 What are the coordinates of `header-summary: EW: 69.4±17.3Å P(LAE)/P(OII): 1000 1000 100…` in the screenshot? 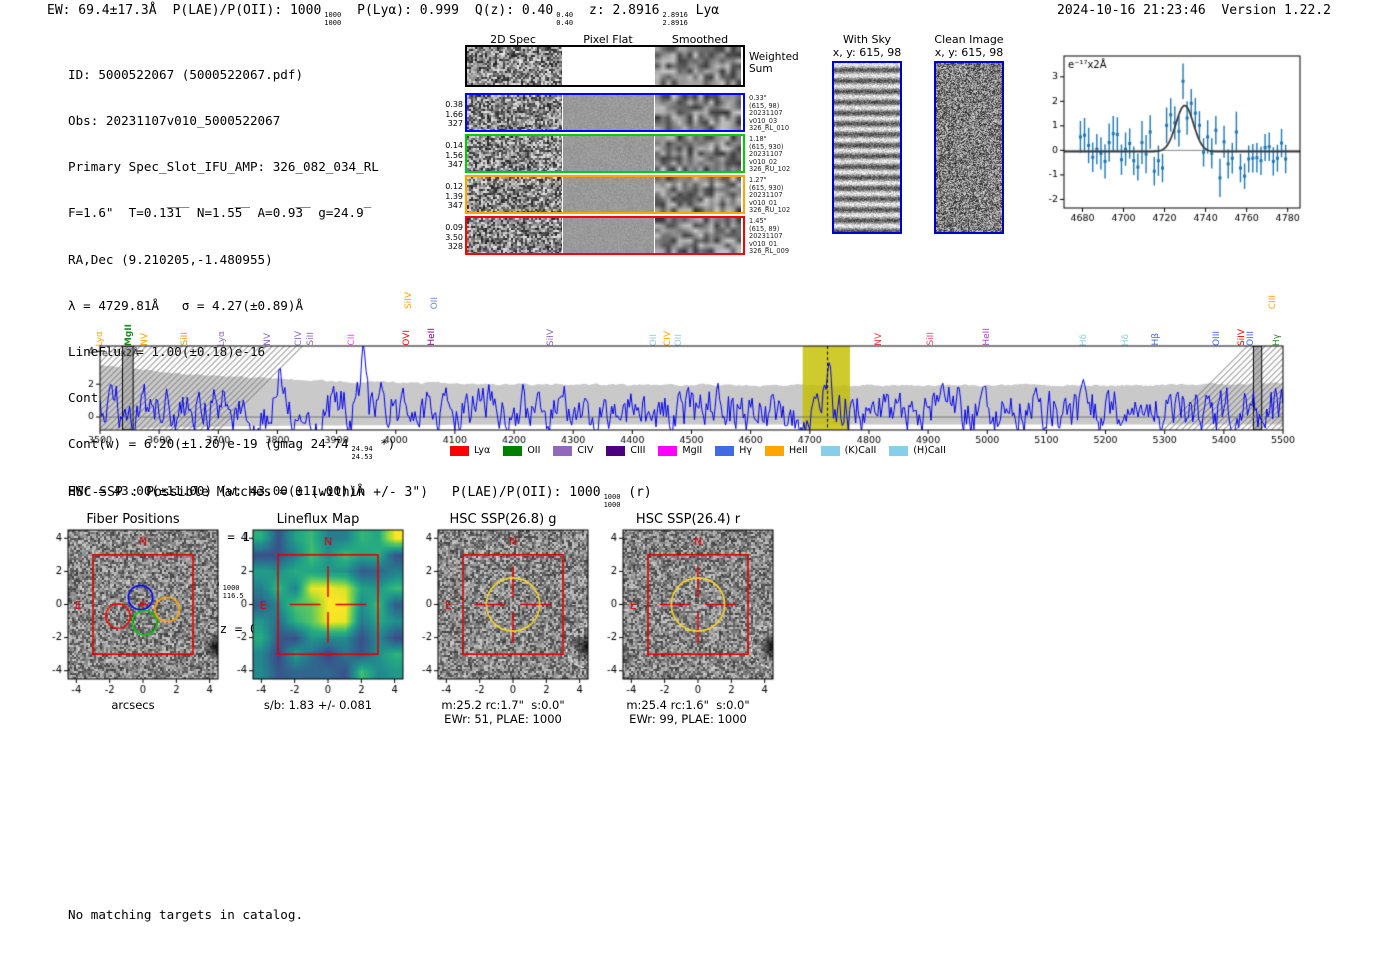 It's located at (383, 15).